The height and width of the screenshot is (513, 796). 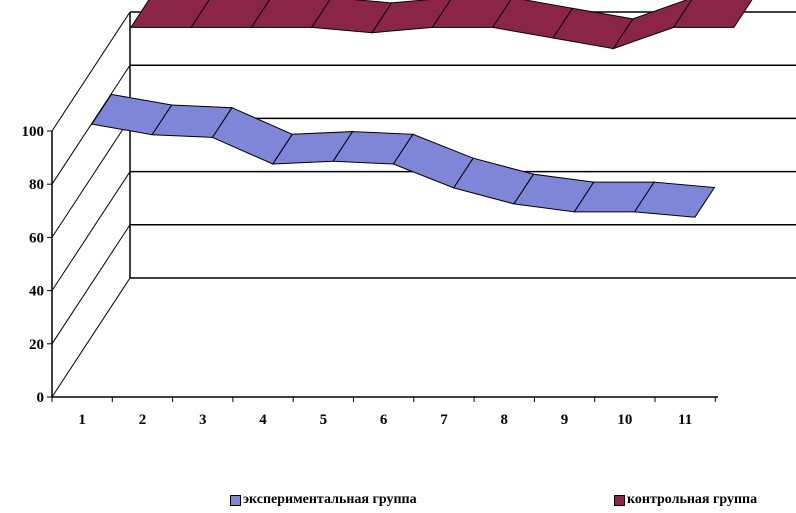 I want to click on legend-swatch-experimental, so click(x=235, y=500).